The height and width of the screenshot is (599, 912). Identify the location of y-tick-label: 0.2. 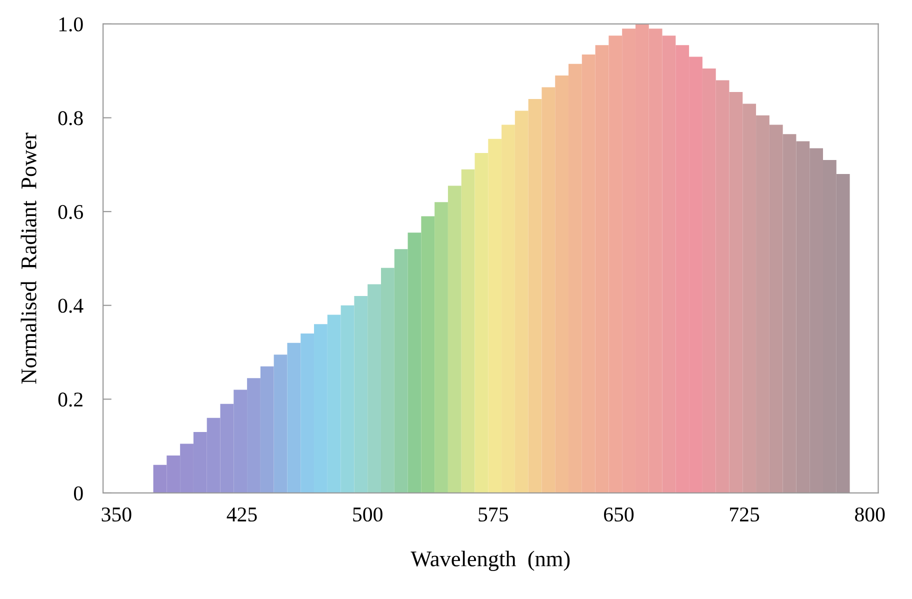
(70, 399).